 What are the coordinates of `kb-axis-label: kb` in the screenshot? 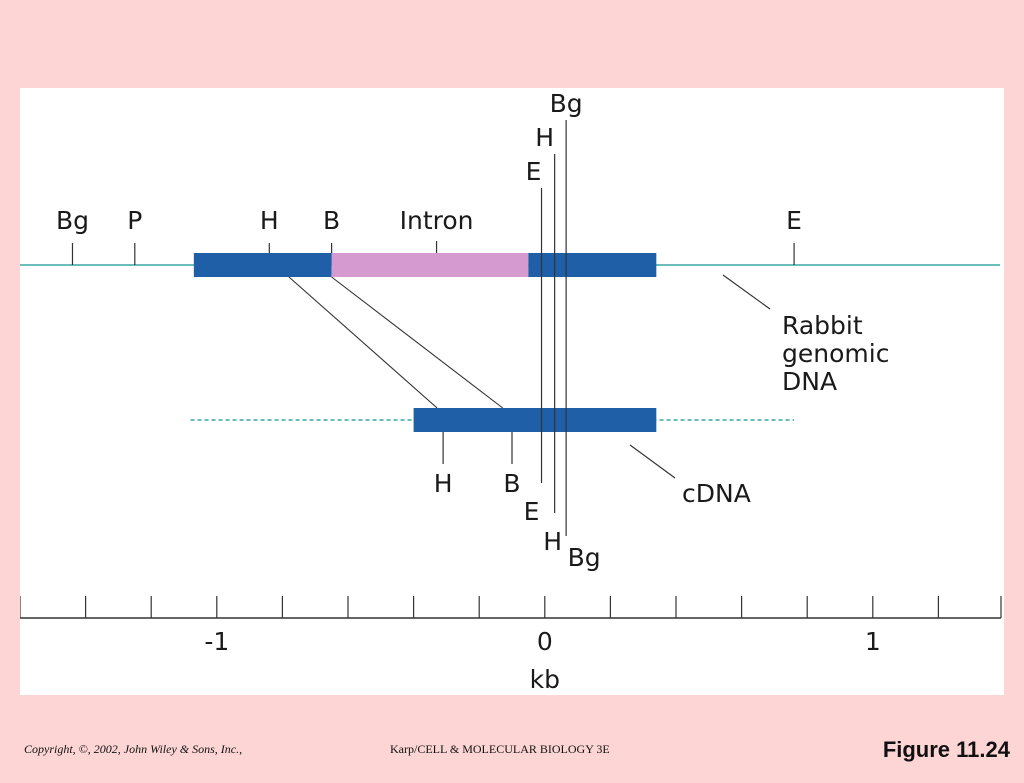 It's located at (545, 679).